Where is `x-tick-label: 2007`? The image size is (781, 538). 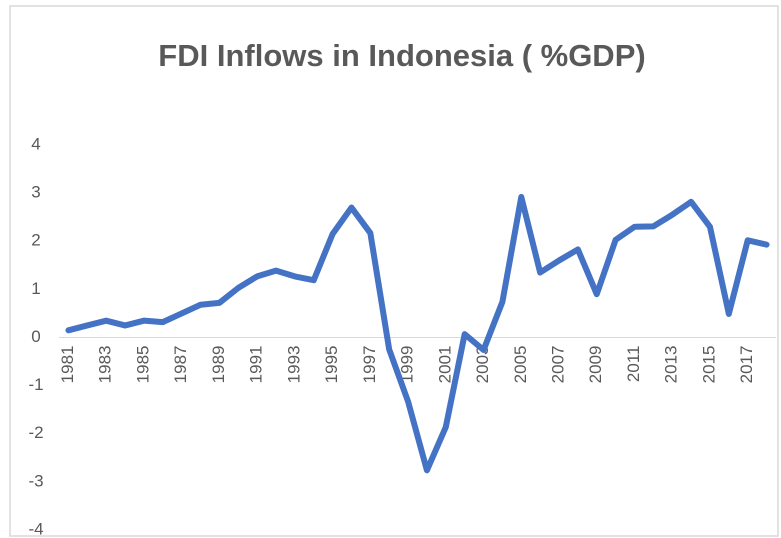 x-tick-label: 2007 is located at coordinates (557, 365).